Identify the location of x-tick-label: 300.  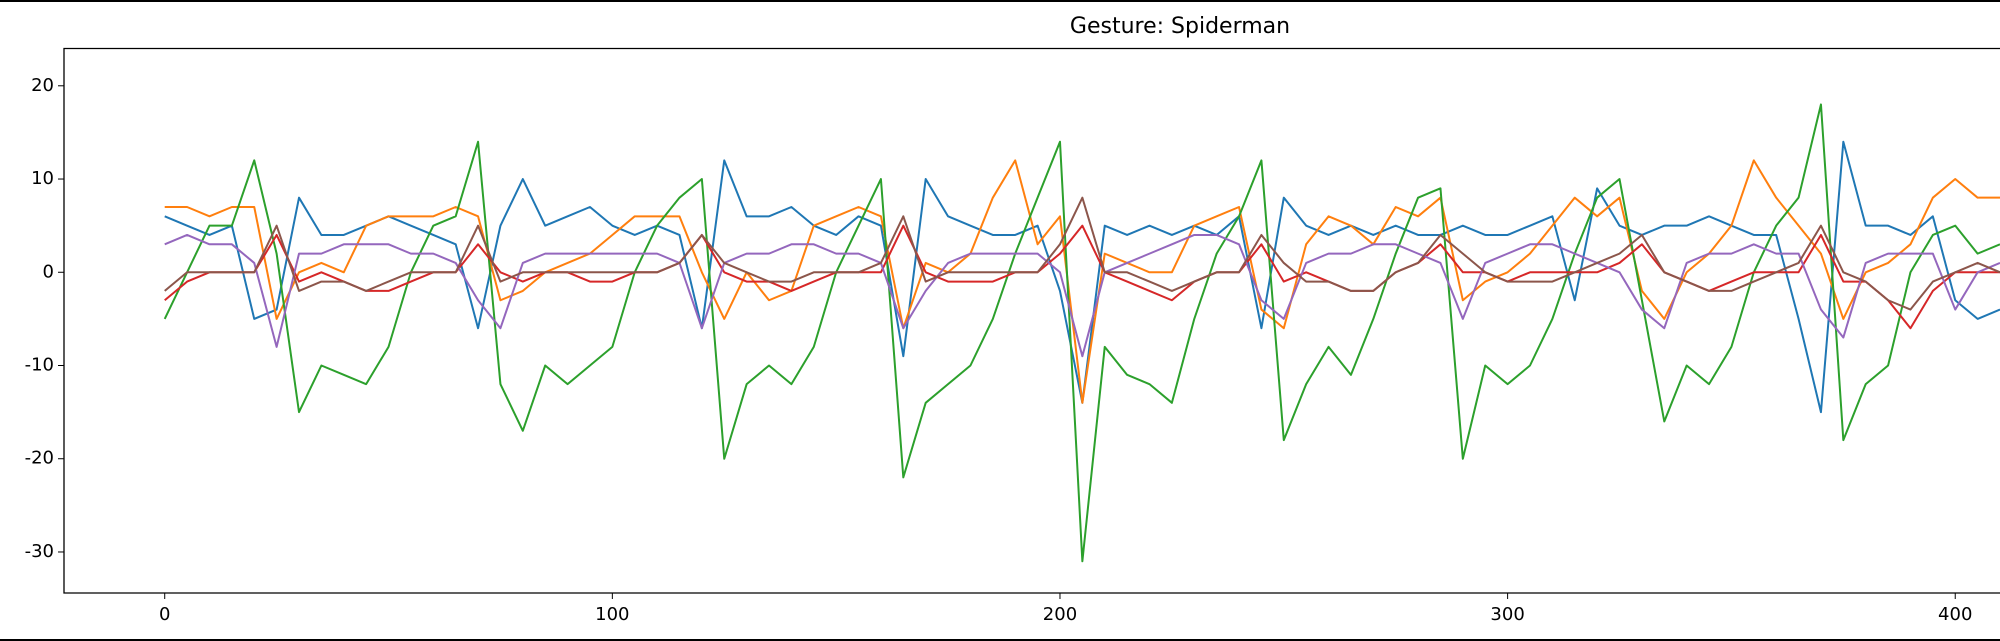
(1507, 614).